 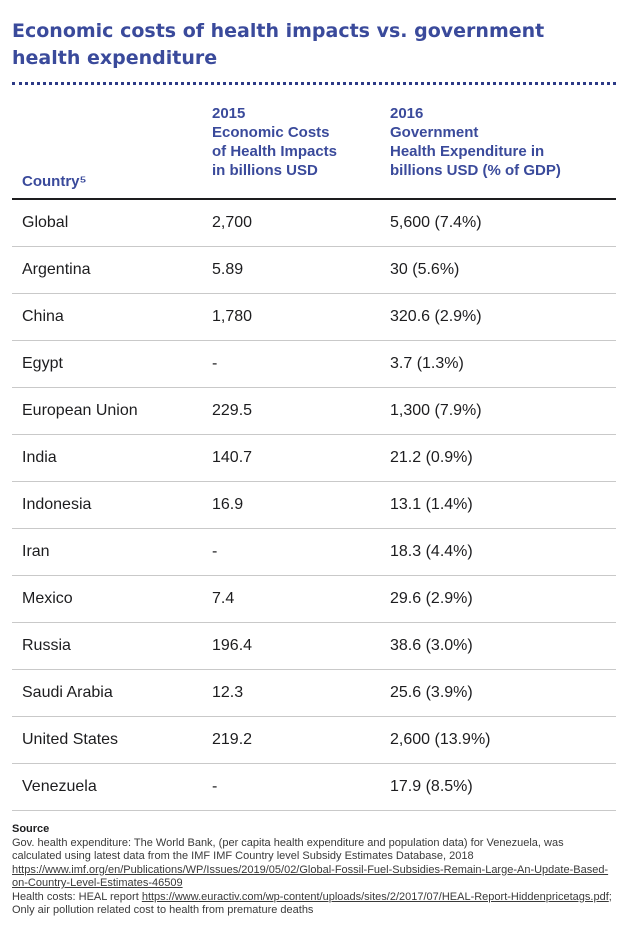 I want to click on cell-expenditure: 2,600 (13.9%), so click(x=440, y=739).